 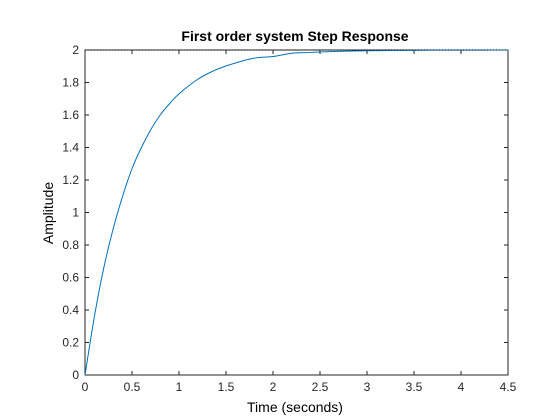 I want to click on y-tick-label: 1.2, so click(x=70, y=180).